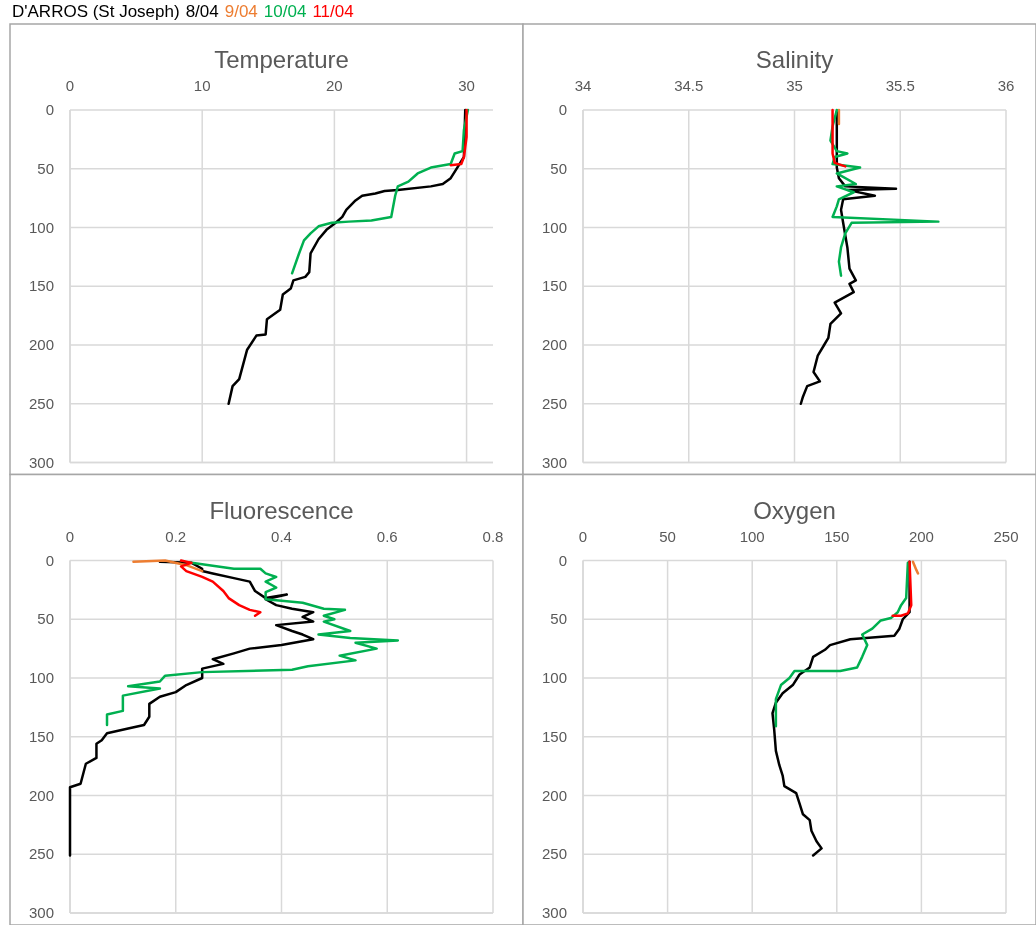 Image resolution: width=1036 pixels, height=925 pixels. I want to click on x-tick-label: 200, so click(921, 536).